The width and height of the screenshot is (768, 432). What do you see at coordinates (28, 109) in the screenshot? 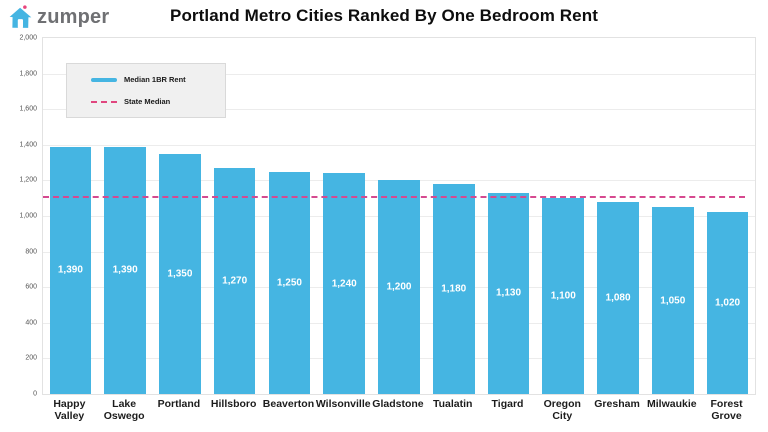
I see `y-tick-label: 1,600` at bounding box center [28, 109].